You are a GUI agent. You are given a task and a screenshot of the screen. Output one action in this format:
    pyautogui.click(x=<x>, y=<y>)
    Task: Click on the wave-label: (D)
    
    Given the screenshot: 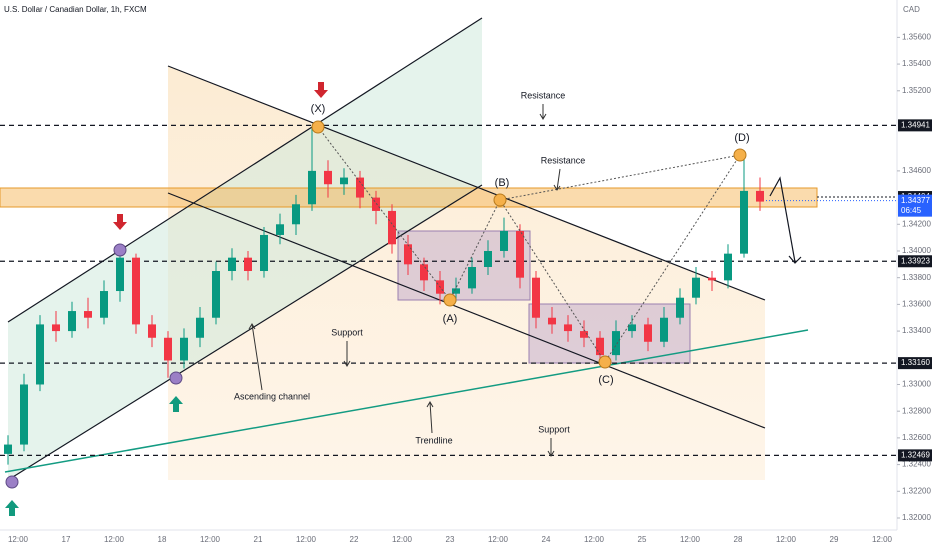 What is the action you would take?
    pyautogui.click(x=741, y=138)
    